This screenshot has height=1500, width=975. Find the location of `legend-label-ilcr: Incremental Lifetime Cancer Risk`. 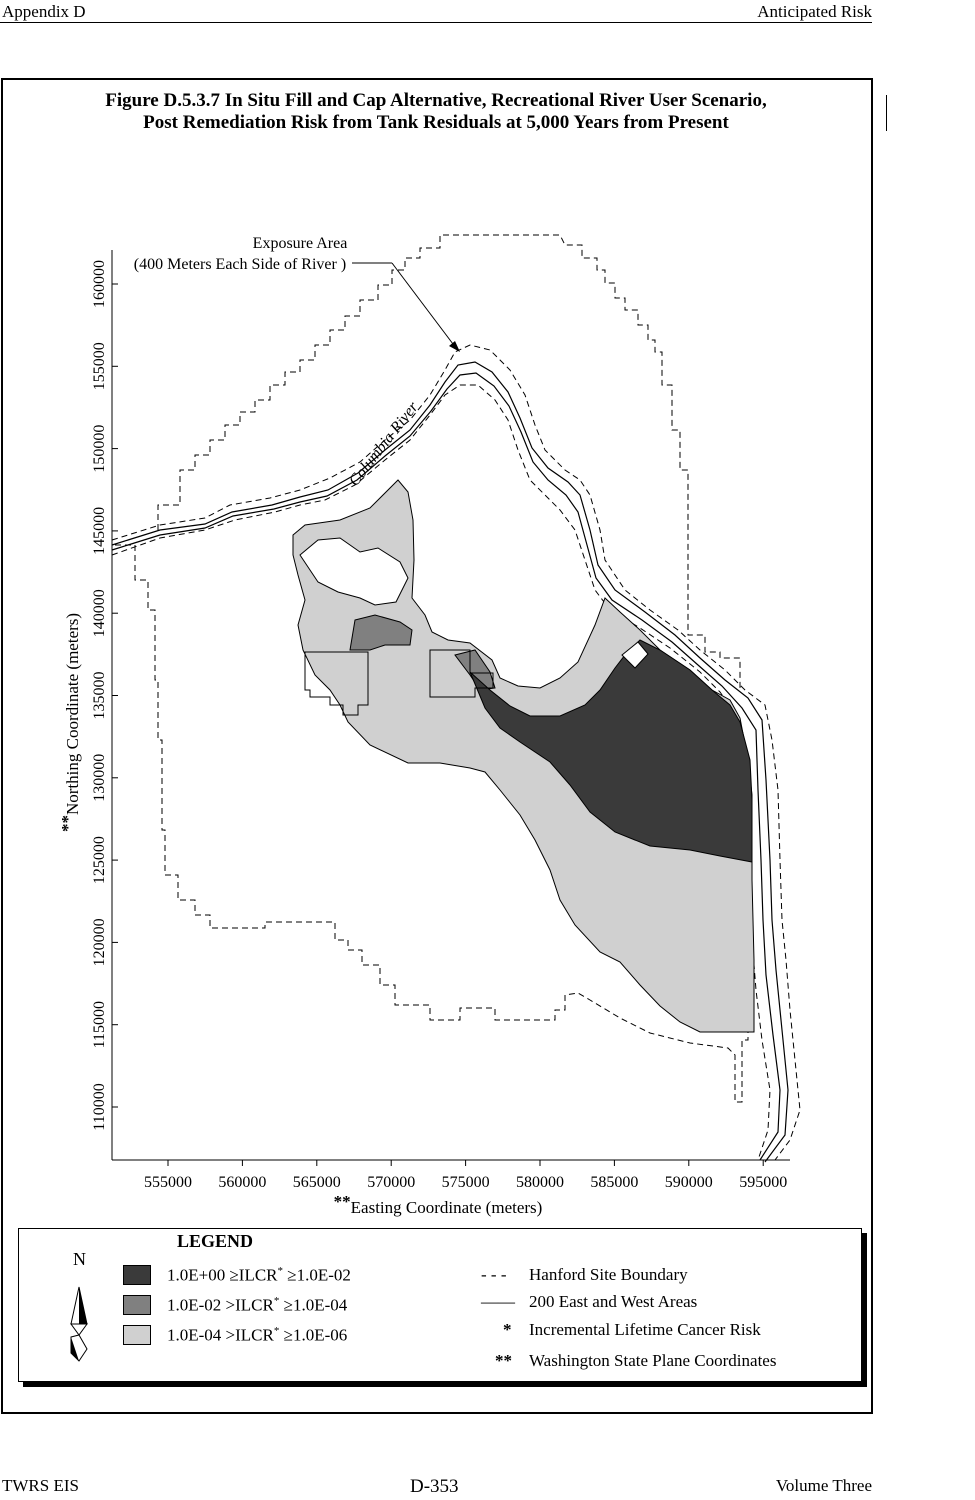

legend-label-ilcr: Incremental Lifetime Cancer Risk is located at coordinates (645, 1329).